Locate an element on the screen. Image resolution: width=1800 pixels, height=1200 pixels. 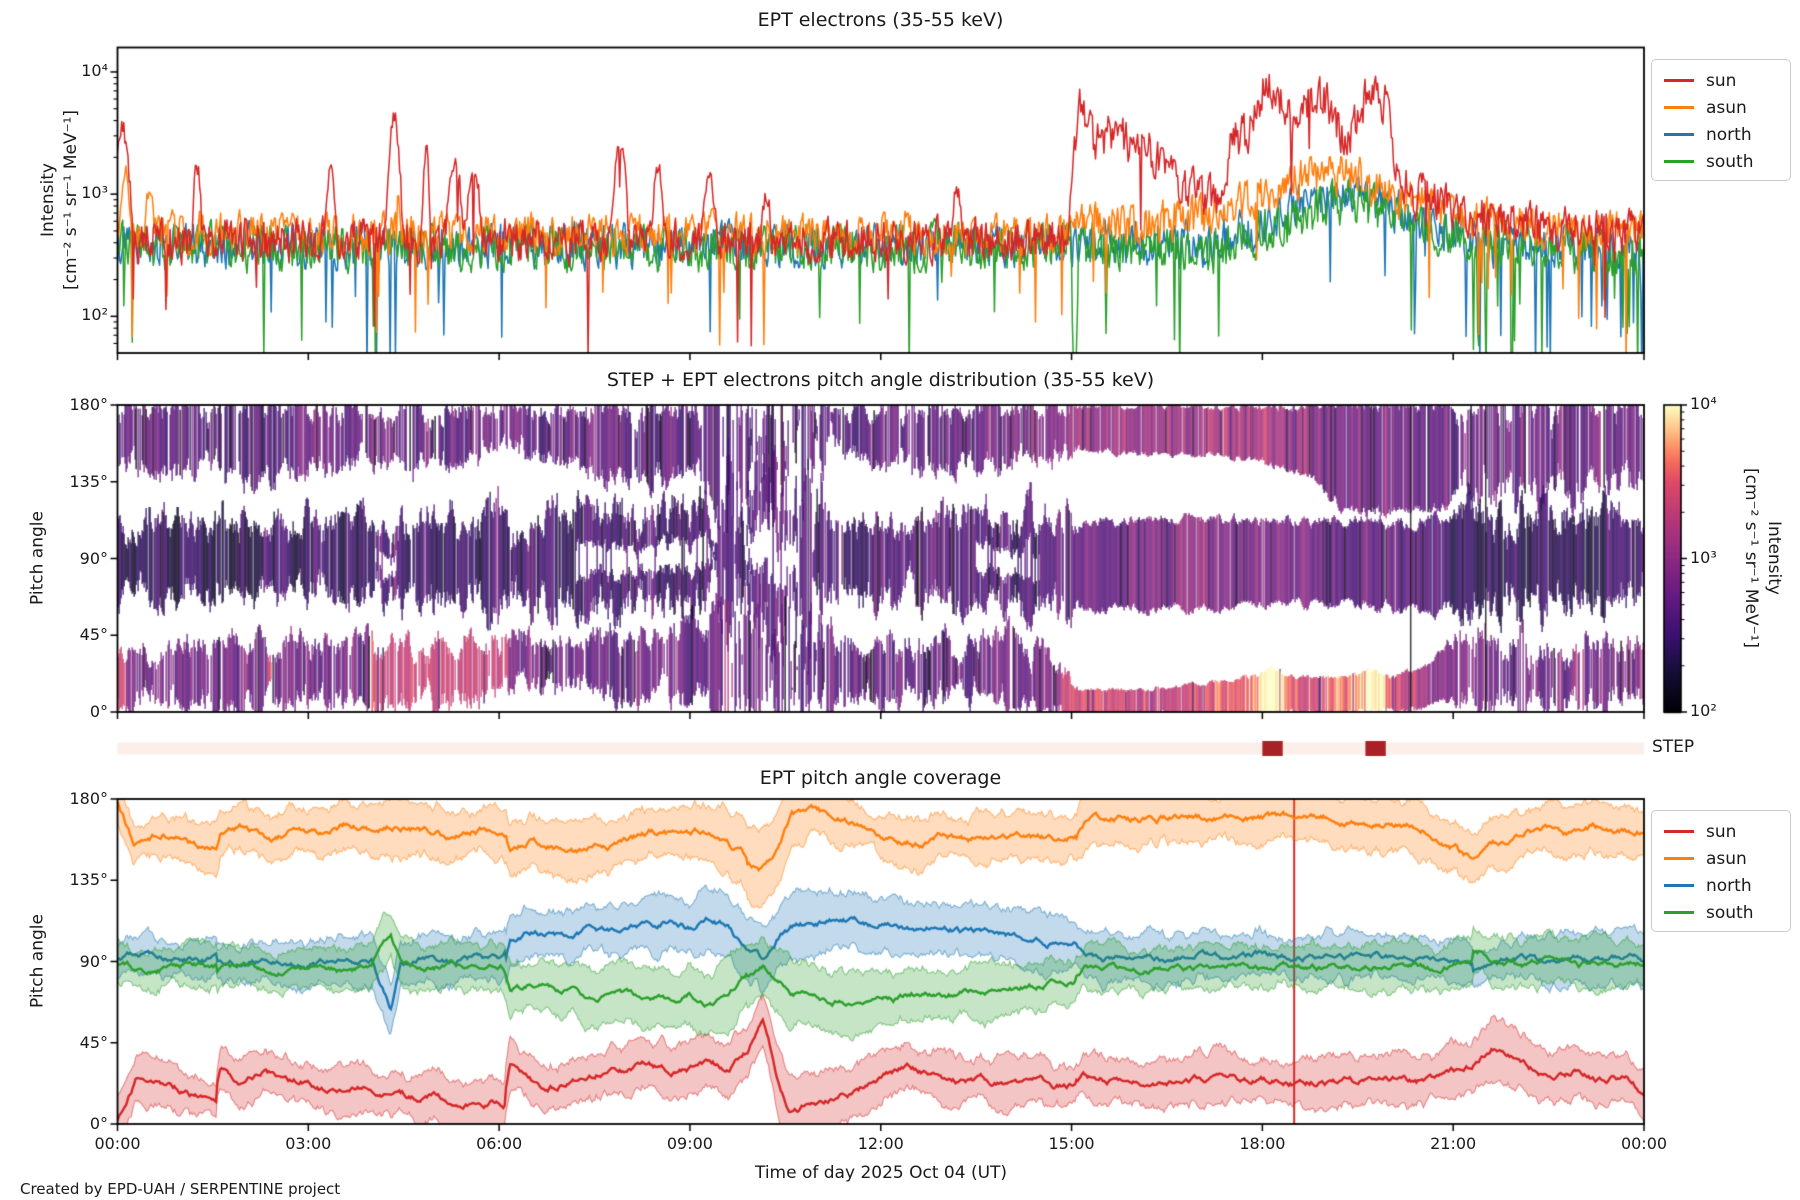
x-tick-label: 09:00 is located at coordinates (689, 1143).